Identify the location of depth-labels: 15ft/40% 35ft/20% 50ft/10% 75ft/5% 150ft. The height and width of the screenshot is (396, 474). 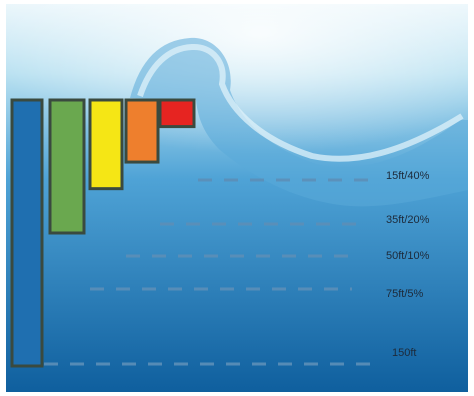
(408, 264).